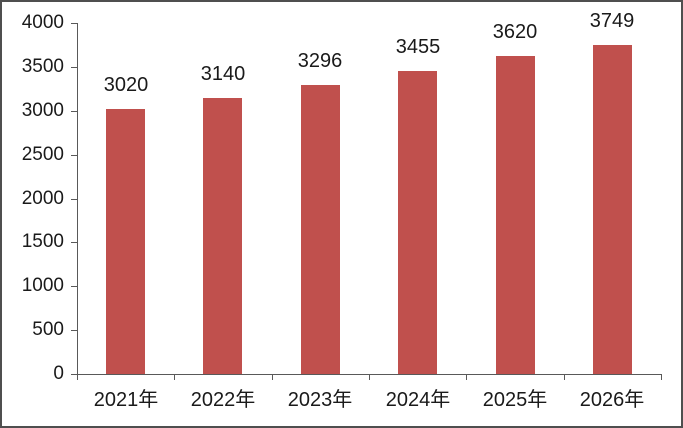 The height and width of the screenshot is (428, 683). I want to click on y-axis-tick-label: 500, so click(48, 329).